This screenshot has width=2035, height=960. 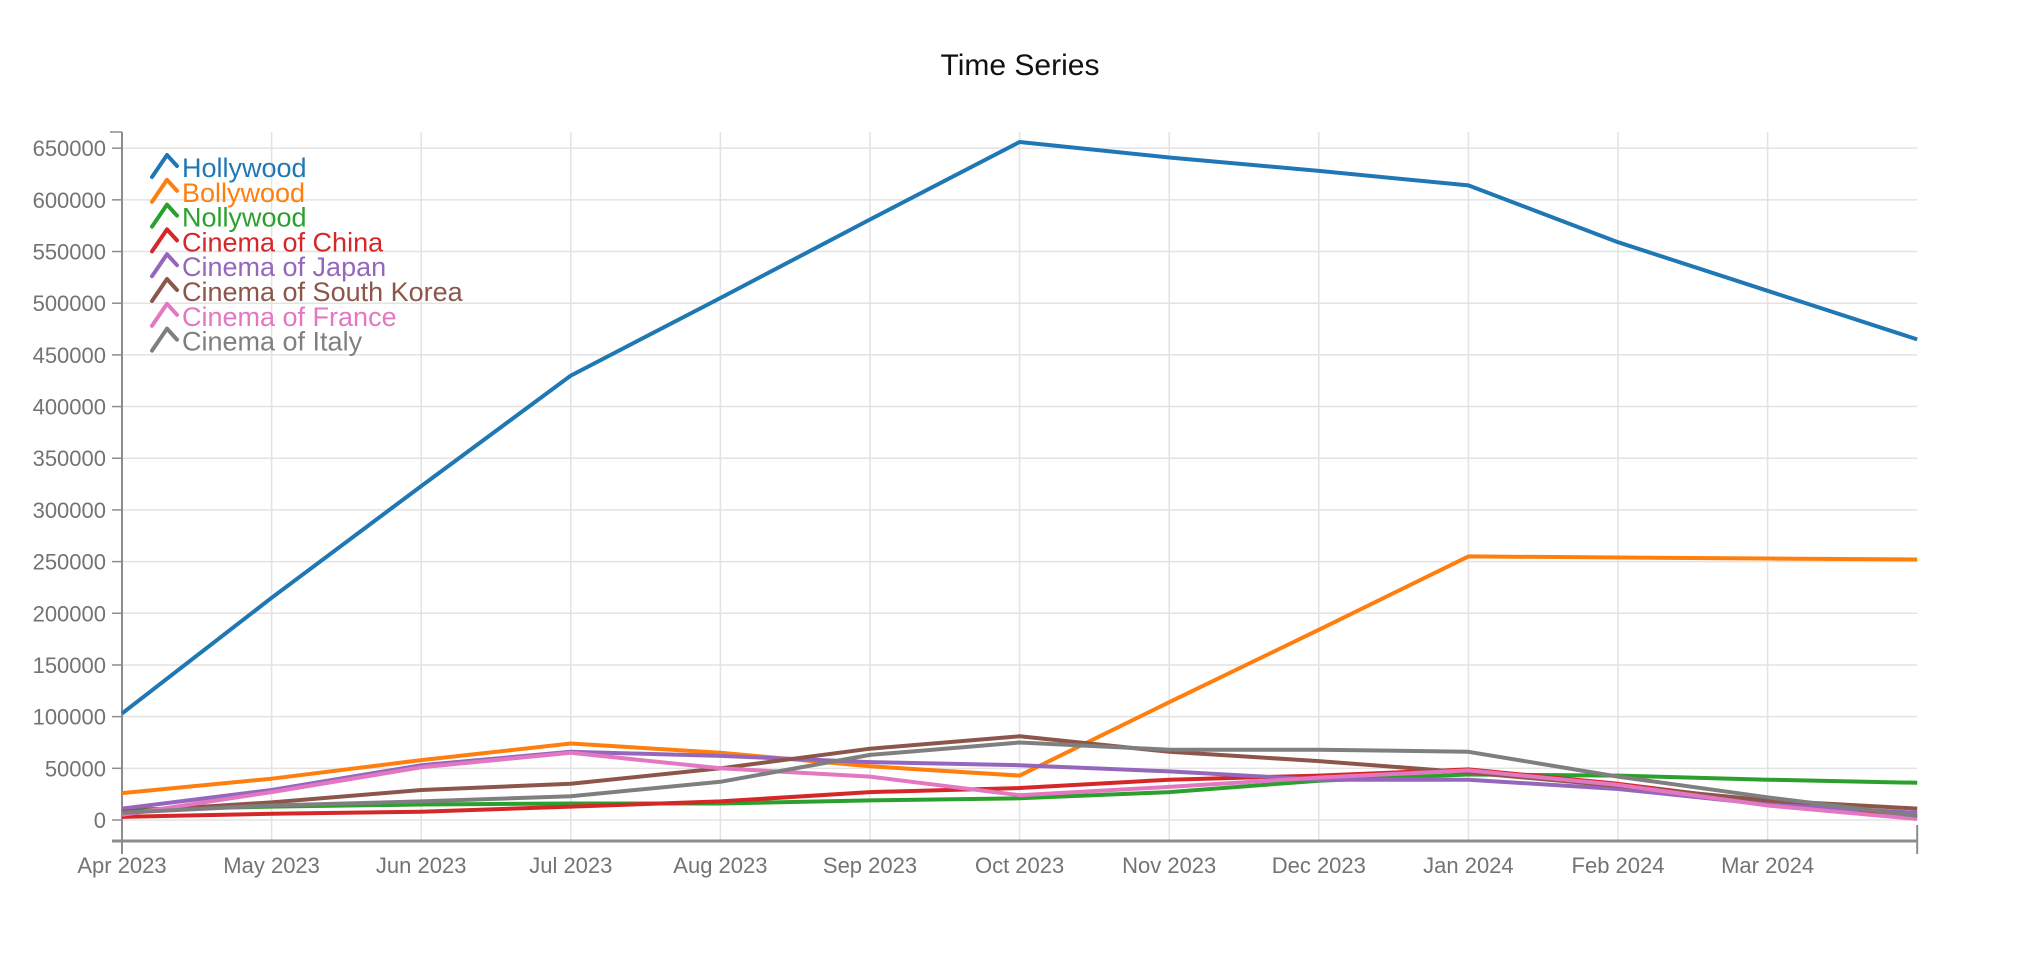 What do you see at coordinates (69, 355) in the screenshot?
I see `y-tick-label: 450000` at bounding box center [69, 355].